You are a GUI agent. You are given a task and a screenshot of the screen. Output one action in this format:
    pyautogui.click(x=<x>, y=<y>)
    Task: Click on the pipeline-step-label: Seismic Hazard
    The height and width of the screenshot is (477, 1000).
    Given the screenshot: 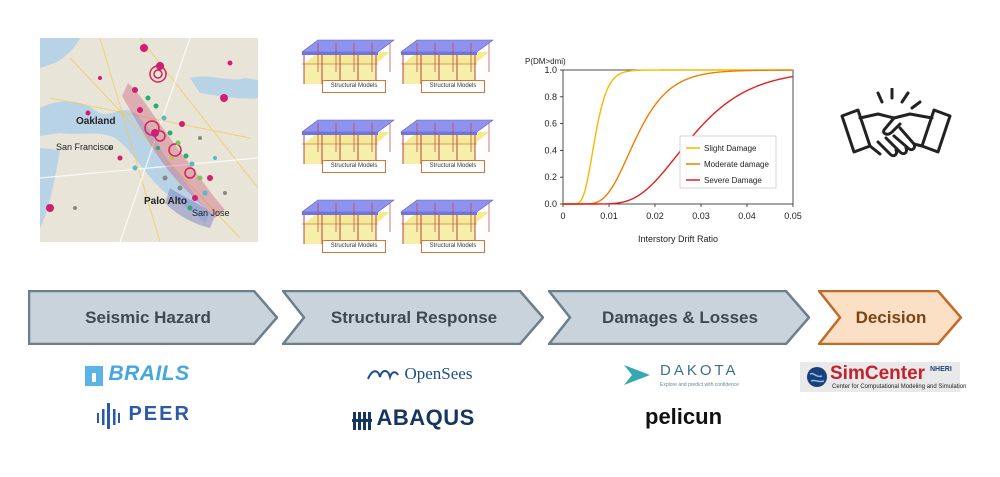 What is the action you would take?
    pyautogui.click(x=148, y=317)
    